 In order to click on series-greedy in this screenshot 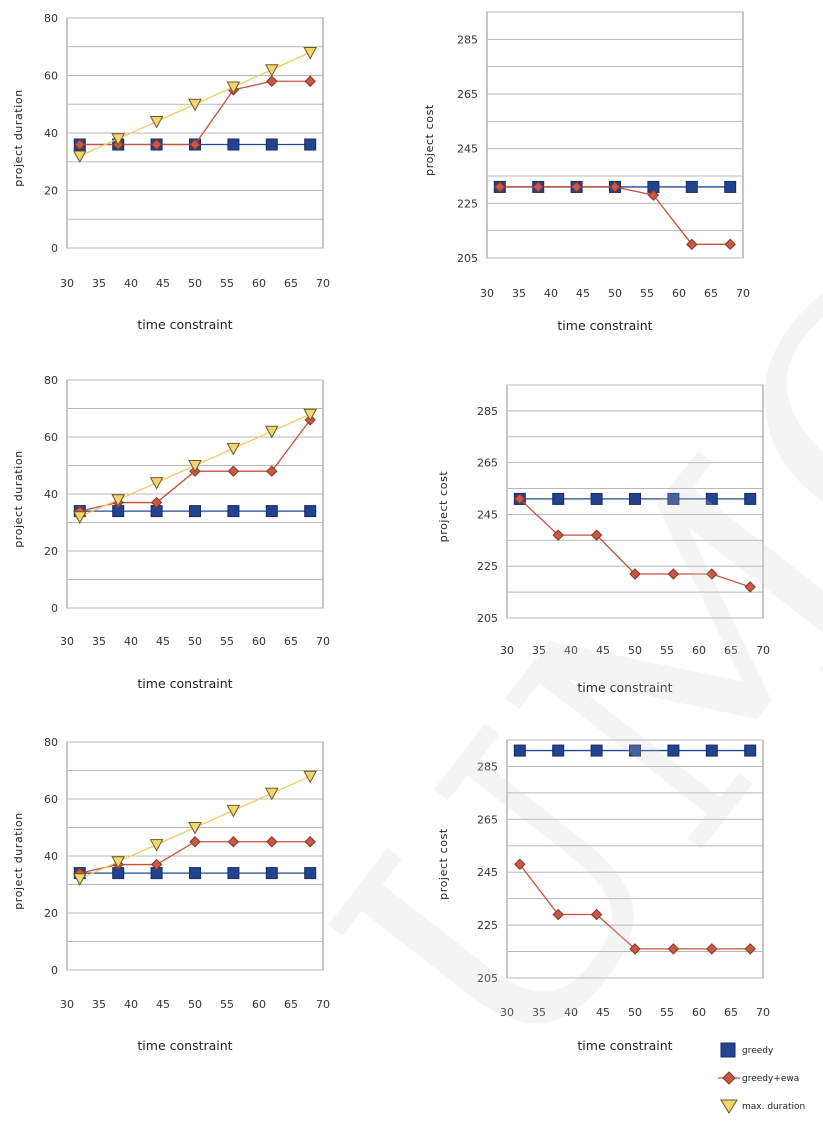, I will do `click(635, 750)`.